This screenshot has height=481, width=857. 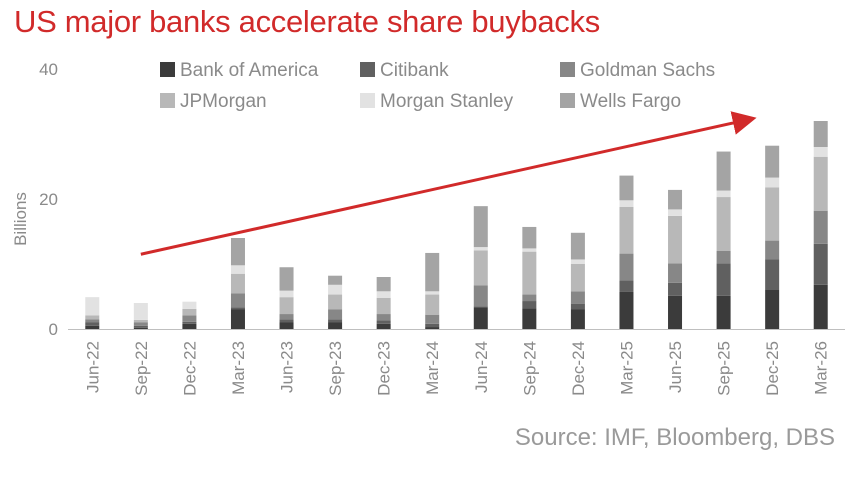 I want to click on legend-label: JPMorgan, so click(x=223, y=101).